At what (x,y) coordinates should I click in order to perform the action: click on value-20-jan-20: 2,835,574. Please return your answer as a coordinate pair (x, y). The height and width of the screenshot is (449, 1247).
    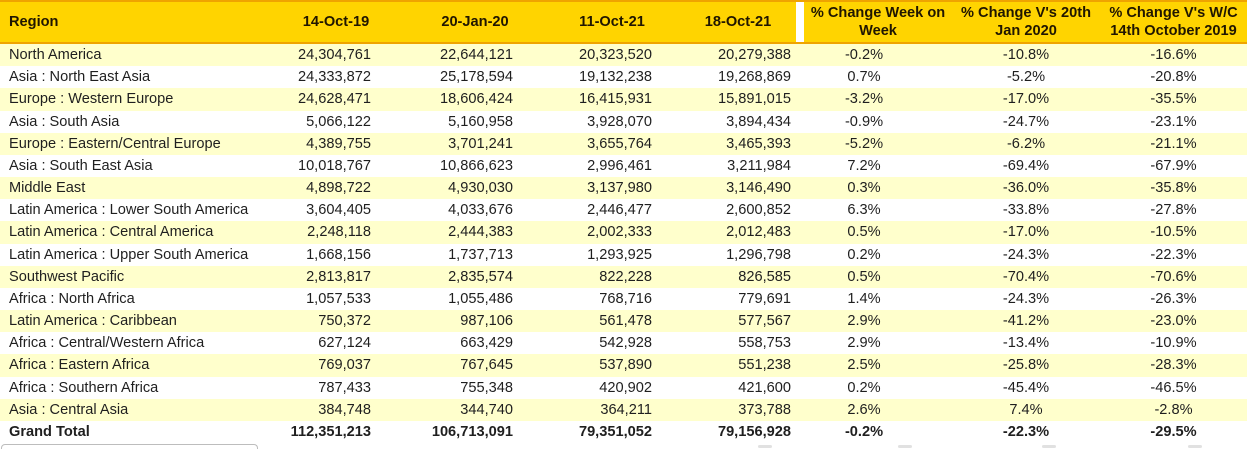
    Looking at the image, I should click on (480, 276).